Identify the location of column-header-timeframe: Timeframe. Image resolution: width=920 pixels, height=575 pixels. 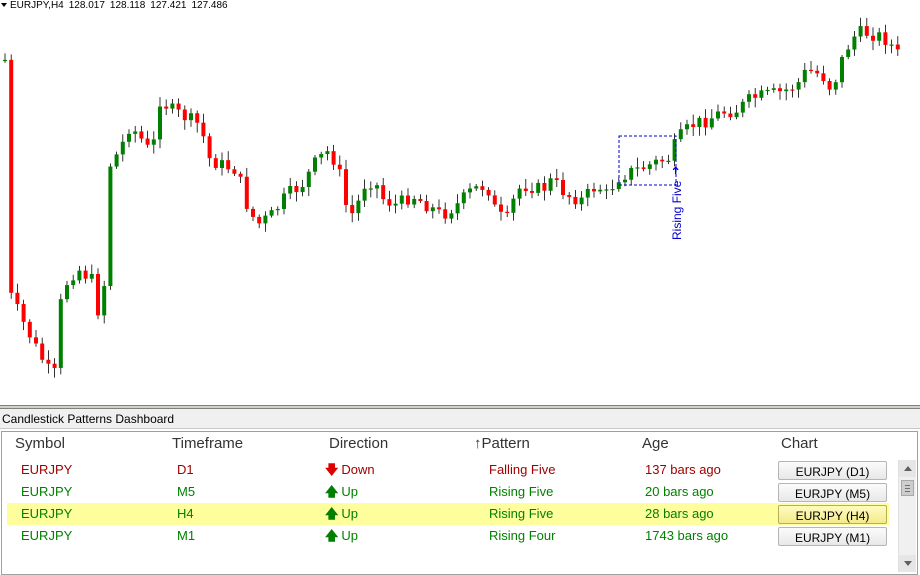
(208, 443).